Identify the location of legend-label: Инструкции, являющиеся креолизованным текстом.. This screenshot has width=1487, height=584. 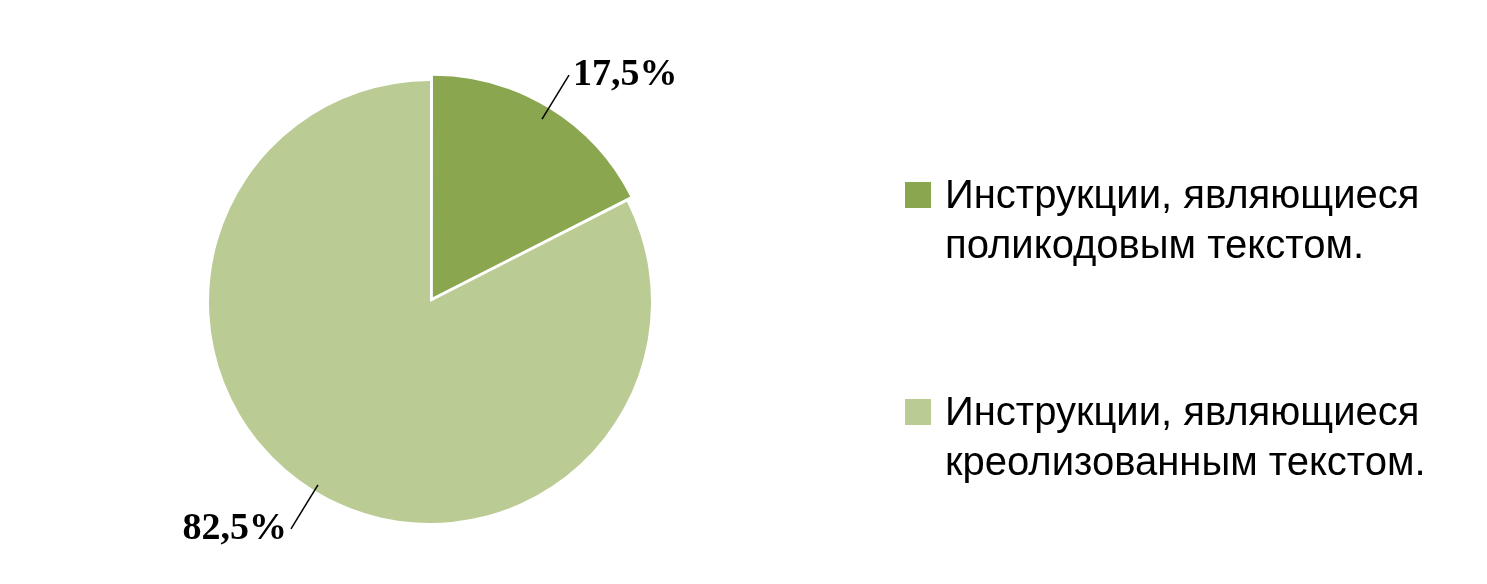
(1186, 436).